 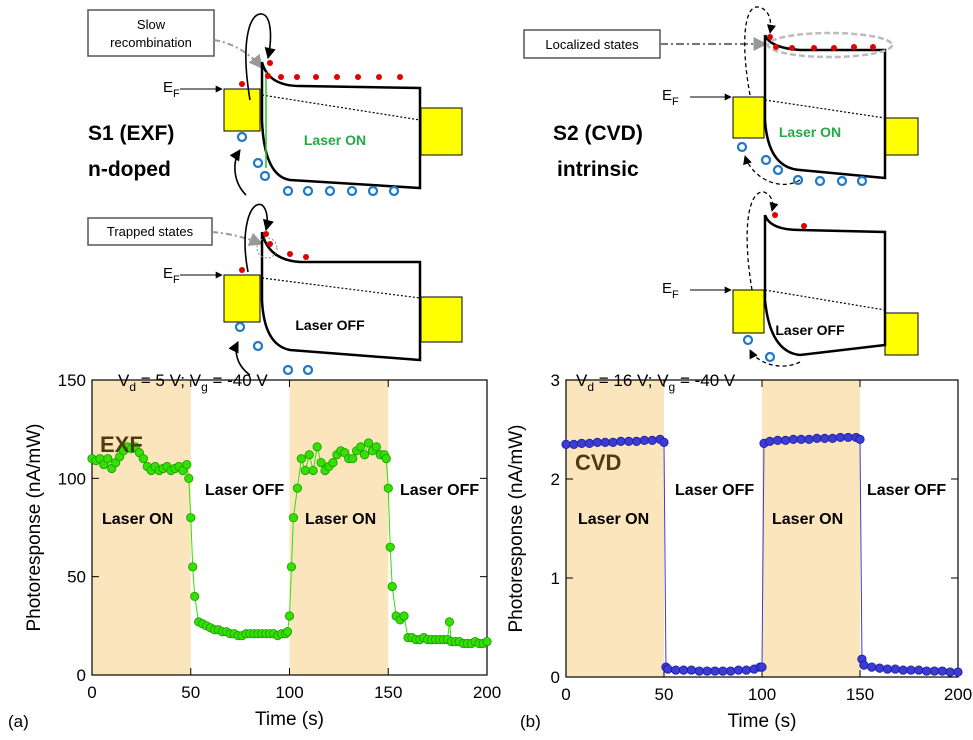 What do you see at coordinates (598, 169) in the screenshot?
I see `sample-title: intrinsic` at bounding box center [598, 169].